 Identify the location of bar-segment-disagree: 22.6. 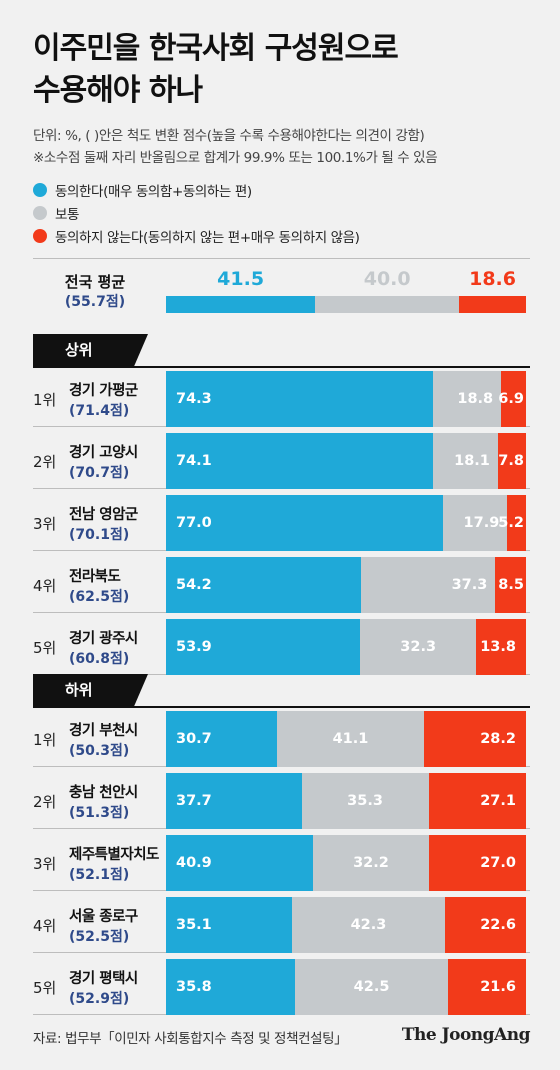
(485, 925).